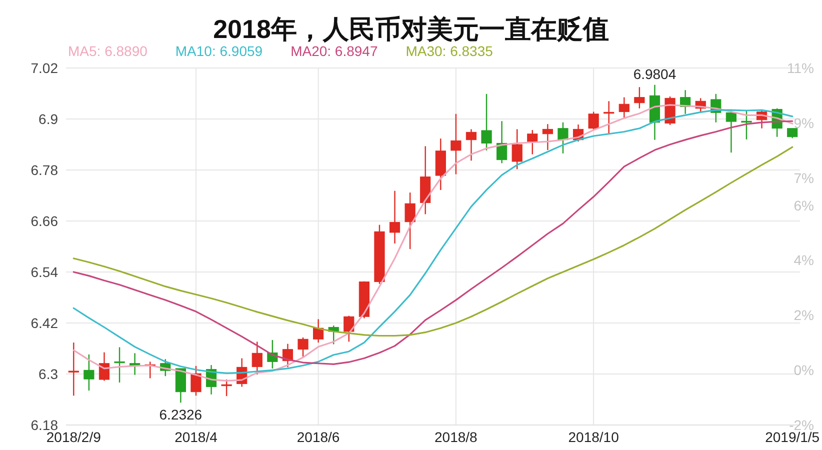  I want to click on x-tick-label: 2018/8, so click(456, 437).